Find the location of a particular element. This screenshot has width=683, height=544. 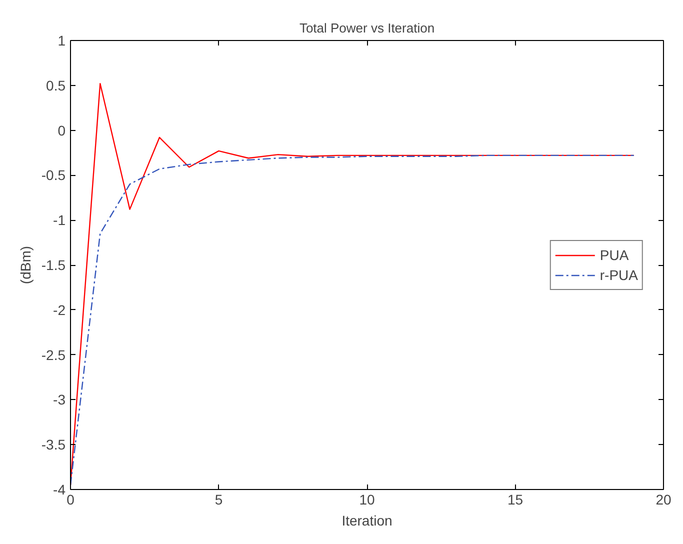

y-tick-label: 0 is located at coordinates (62, 130).